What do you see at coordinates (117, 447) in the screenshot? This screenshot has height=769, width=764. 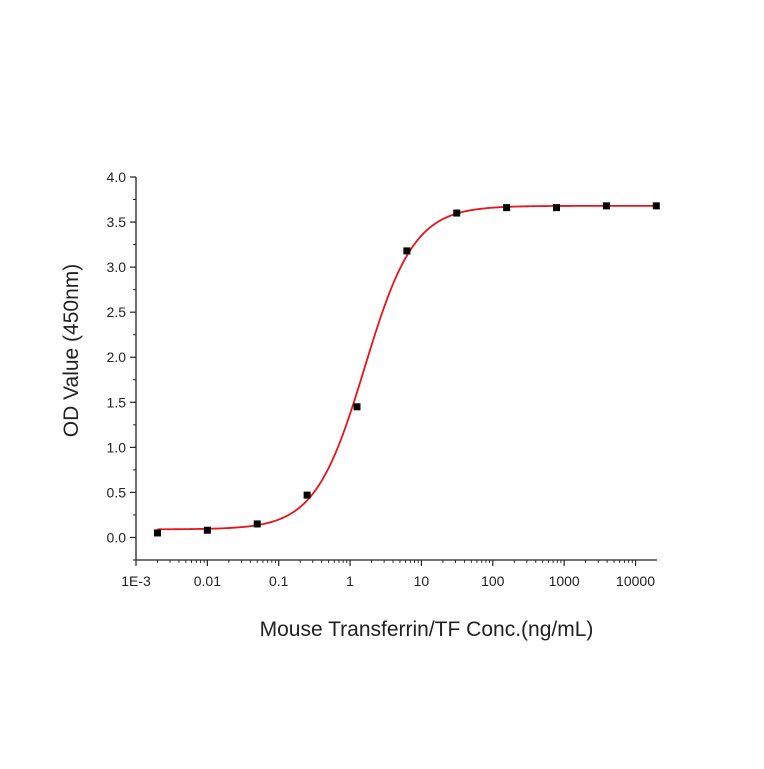 I see `y-tick-label: 1.0` at bounding box center [117, 447].